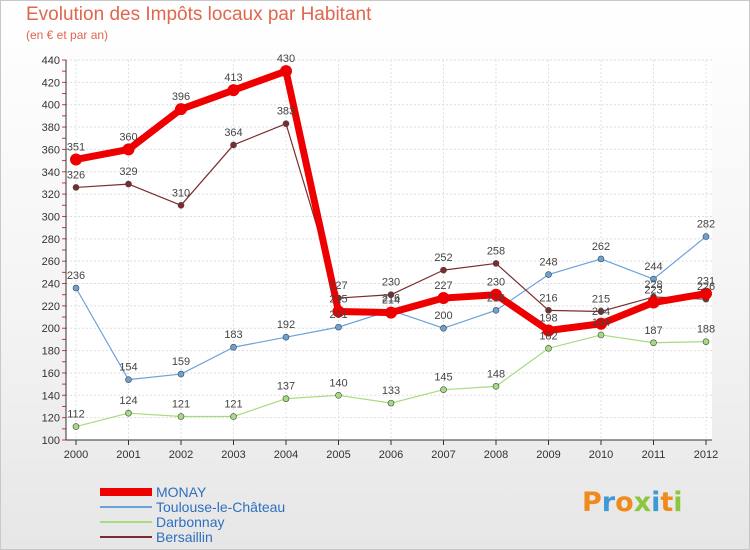  Describe the element at coordinates (233, 455) in the screenshot. I see `x-tick-label: 2003` at that location.